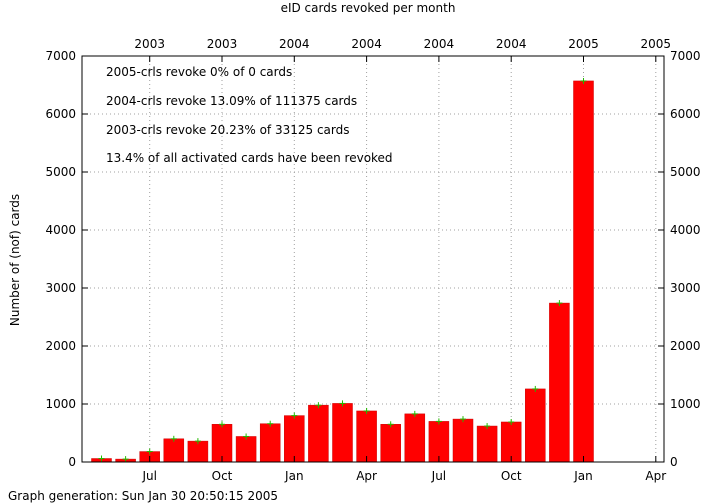  What do you see at coordinates (685, 230) in the screenshot?
I see `y-tick-label-right: 4000` at bounding box center [685, 230].